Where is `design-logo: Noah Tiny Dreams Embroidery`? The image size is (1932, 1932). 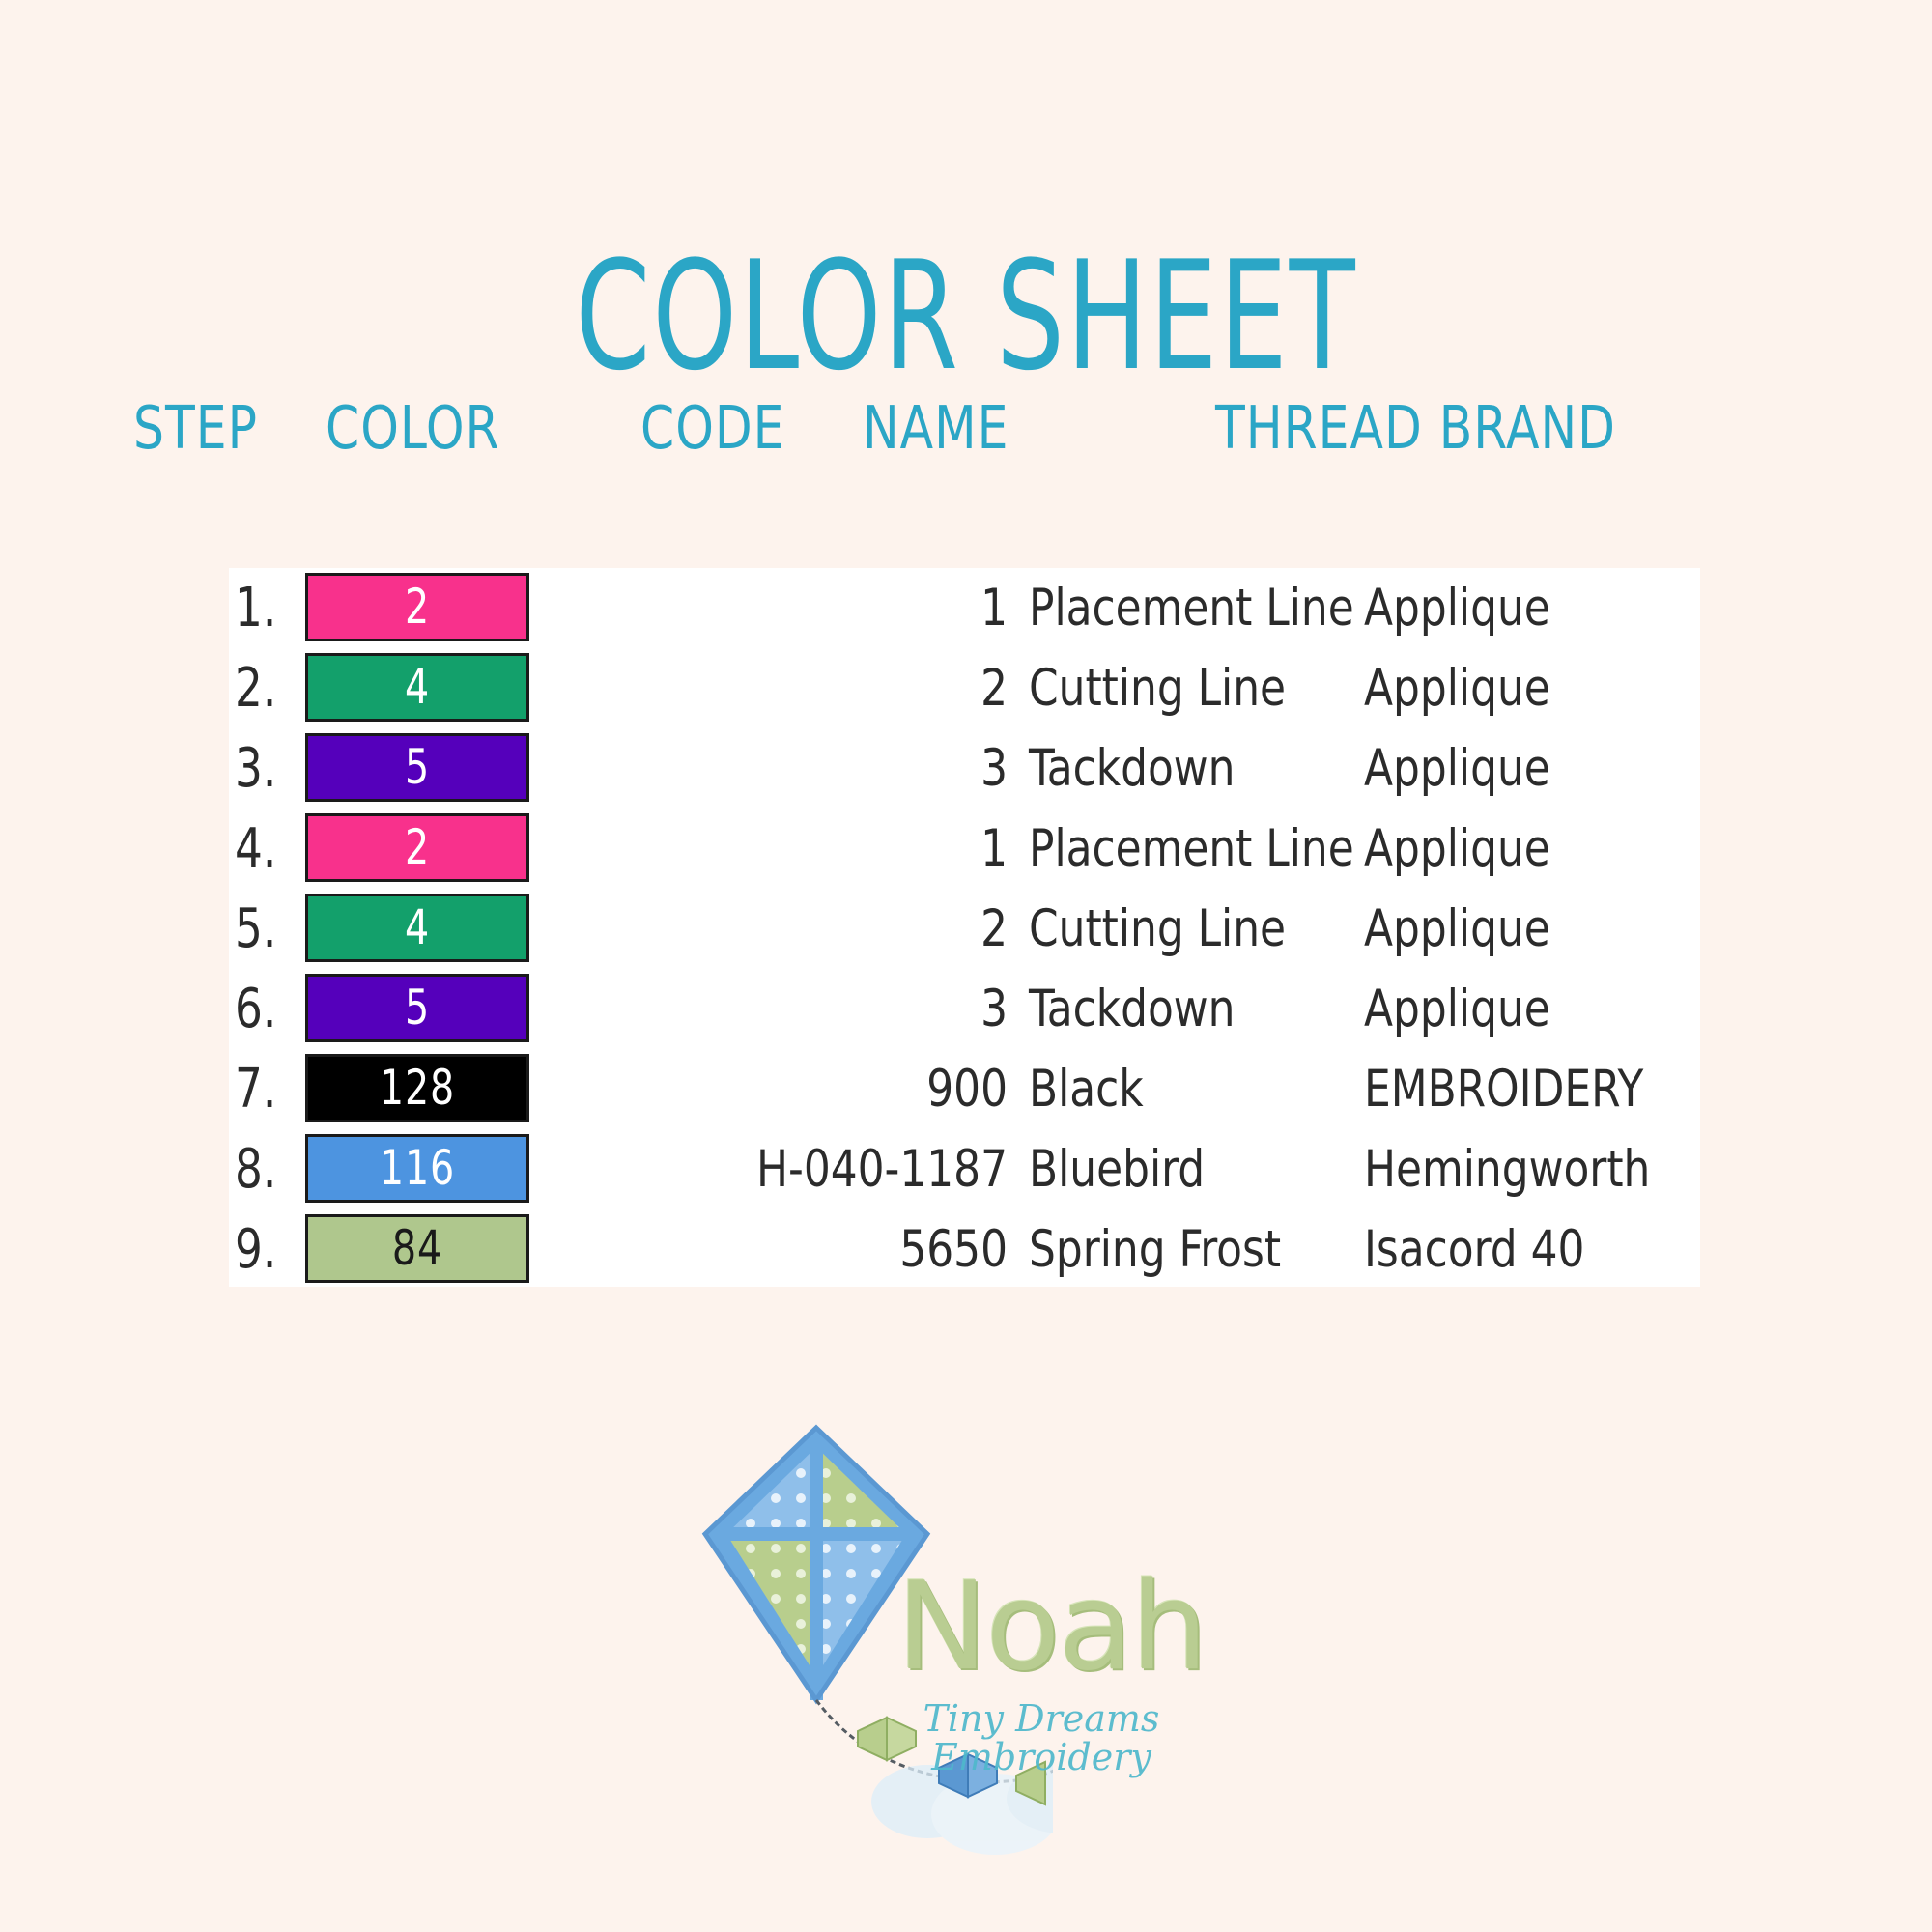
design-logo: Noah Tiny Dreams Embroidery is located at coordinates (976, 1642).